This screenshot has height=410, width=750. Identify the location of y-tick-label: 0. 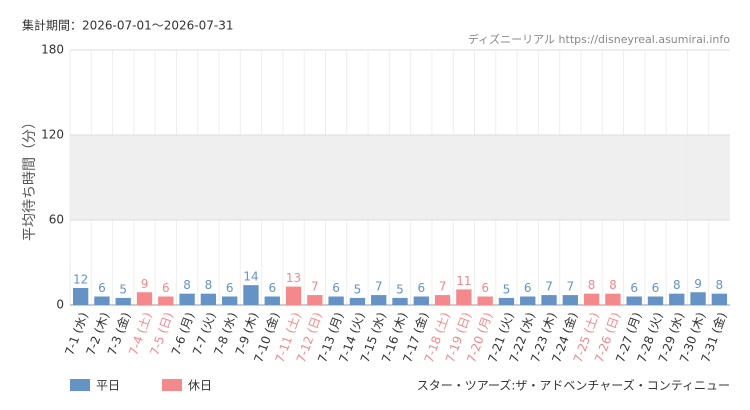
(60, 305).